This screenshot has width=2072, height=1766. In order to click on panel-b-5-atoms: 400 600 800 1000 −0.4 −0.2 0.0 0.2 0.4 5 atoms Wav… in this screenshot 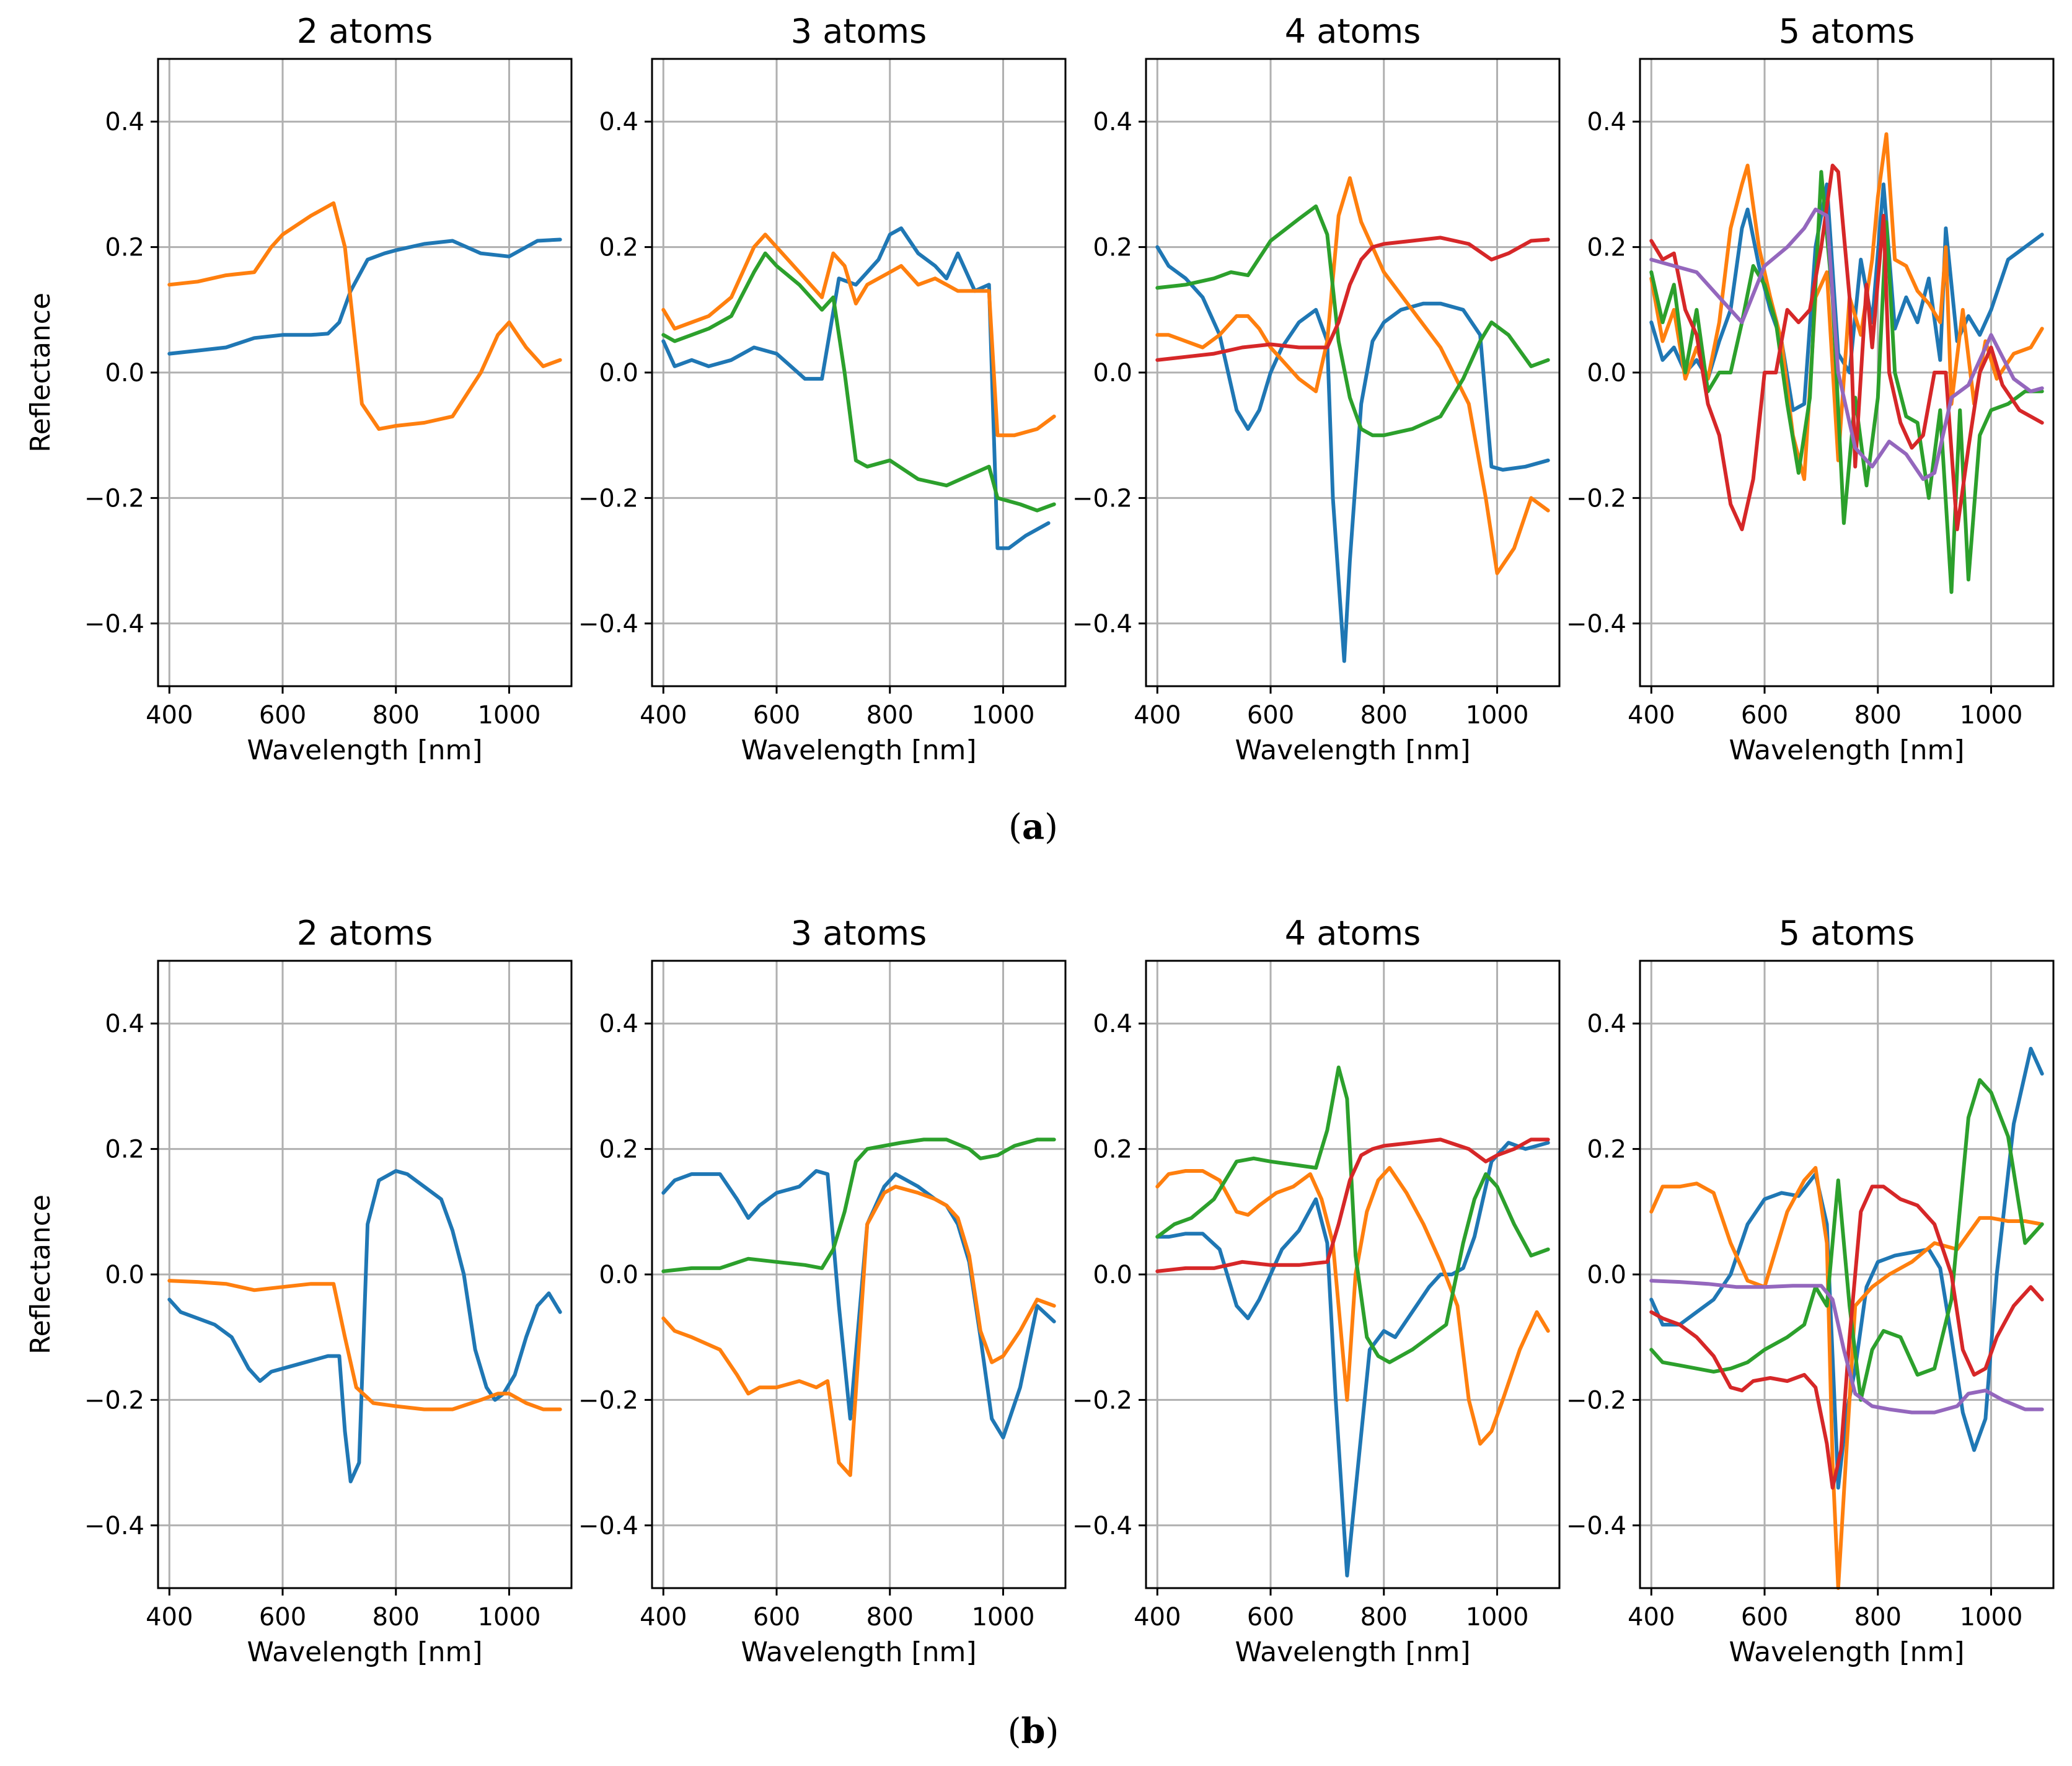, I will do `click(1811, 1291)`.